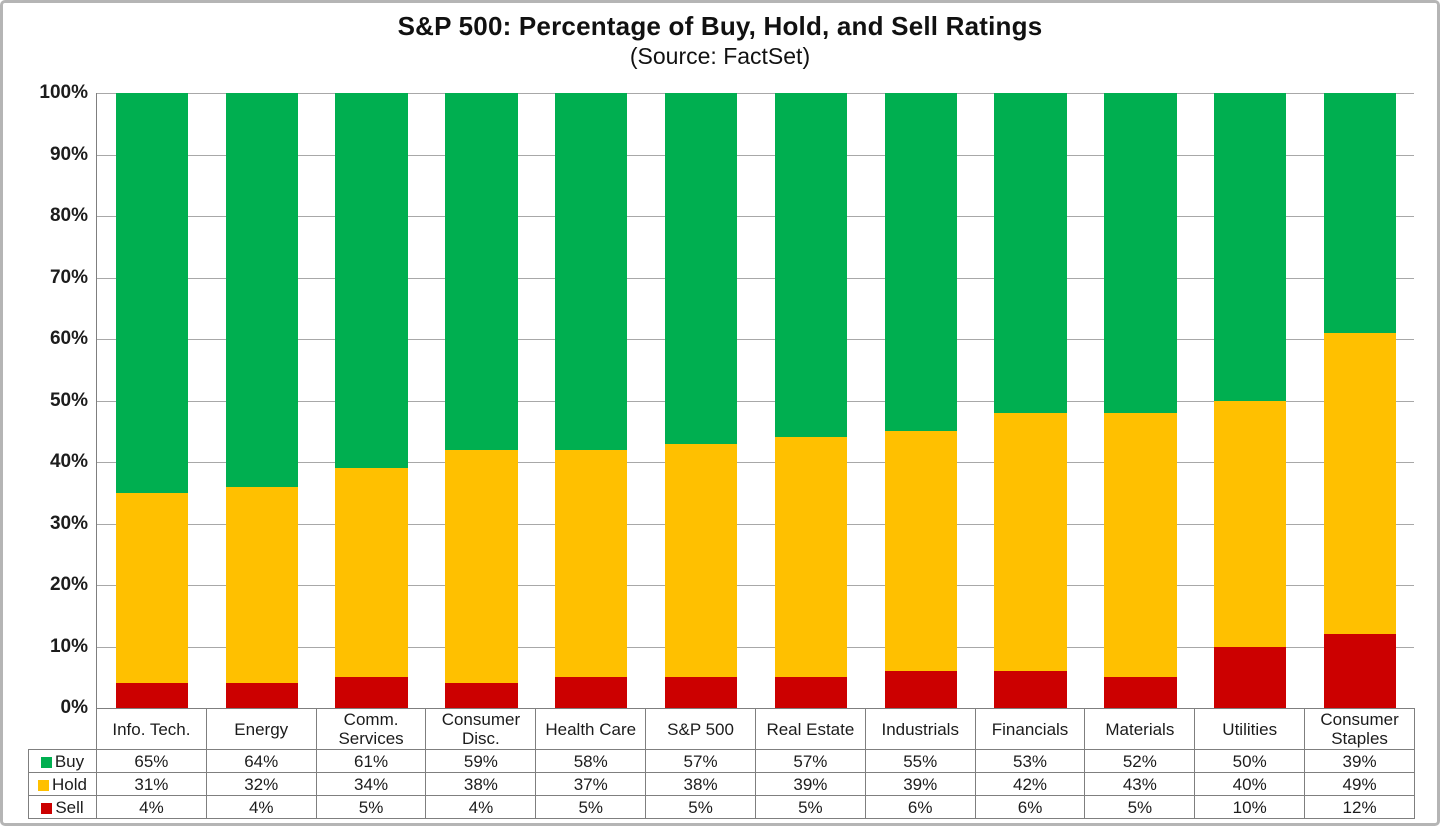 This screenshot has width=1440, height=826. What do you see at coordinates (1359, 729) in the screenshot?
I see `category-header-cell: Consumer Staples` at bounding box center [1359, 729].